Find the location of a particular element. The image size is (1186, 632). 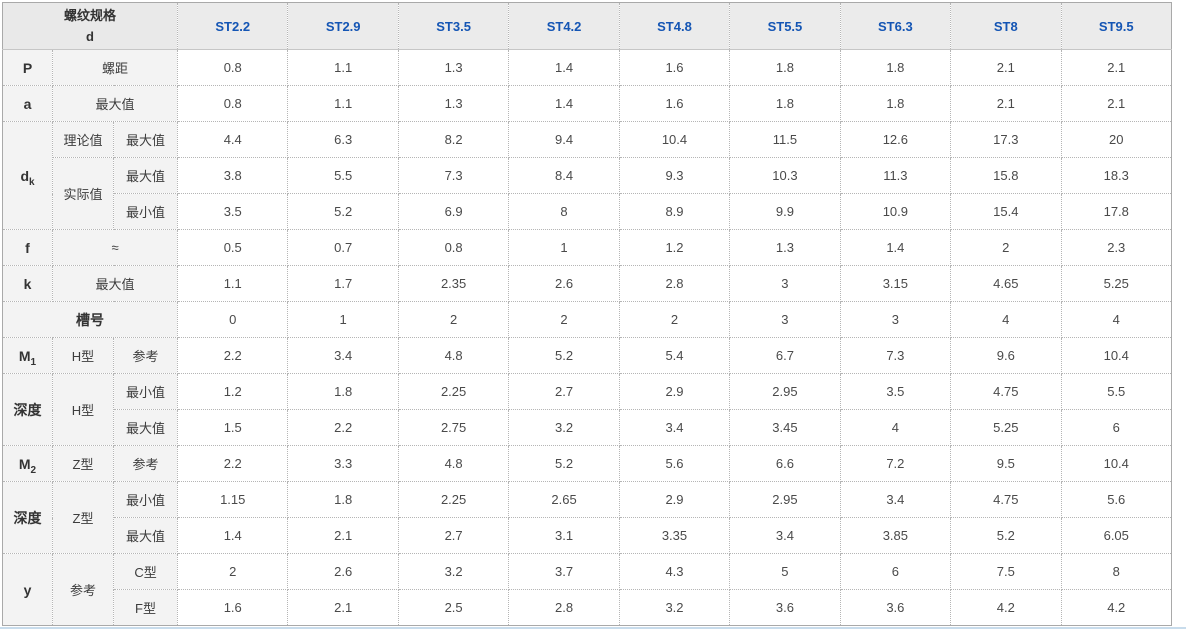

value-cell: 17.3 is located at coordinates (1006, 139).